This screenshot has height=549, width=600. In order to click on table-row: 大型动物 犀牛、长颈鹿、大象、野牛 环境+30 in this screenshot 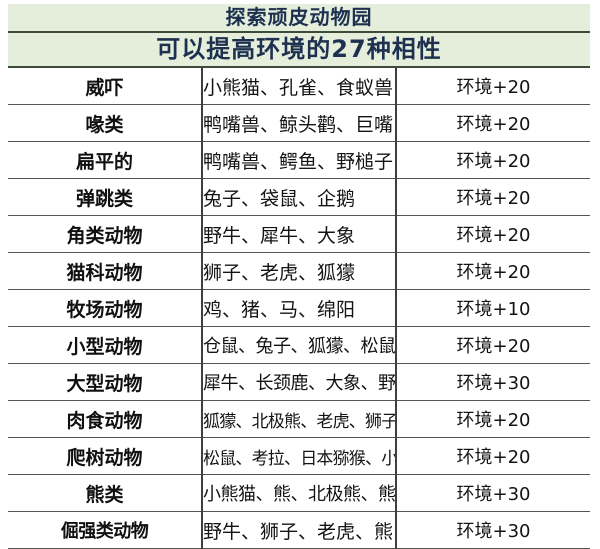, I will do `click(299, 382)`.